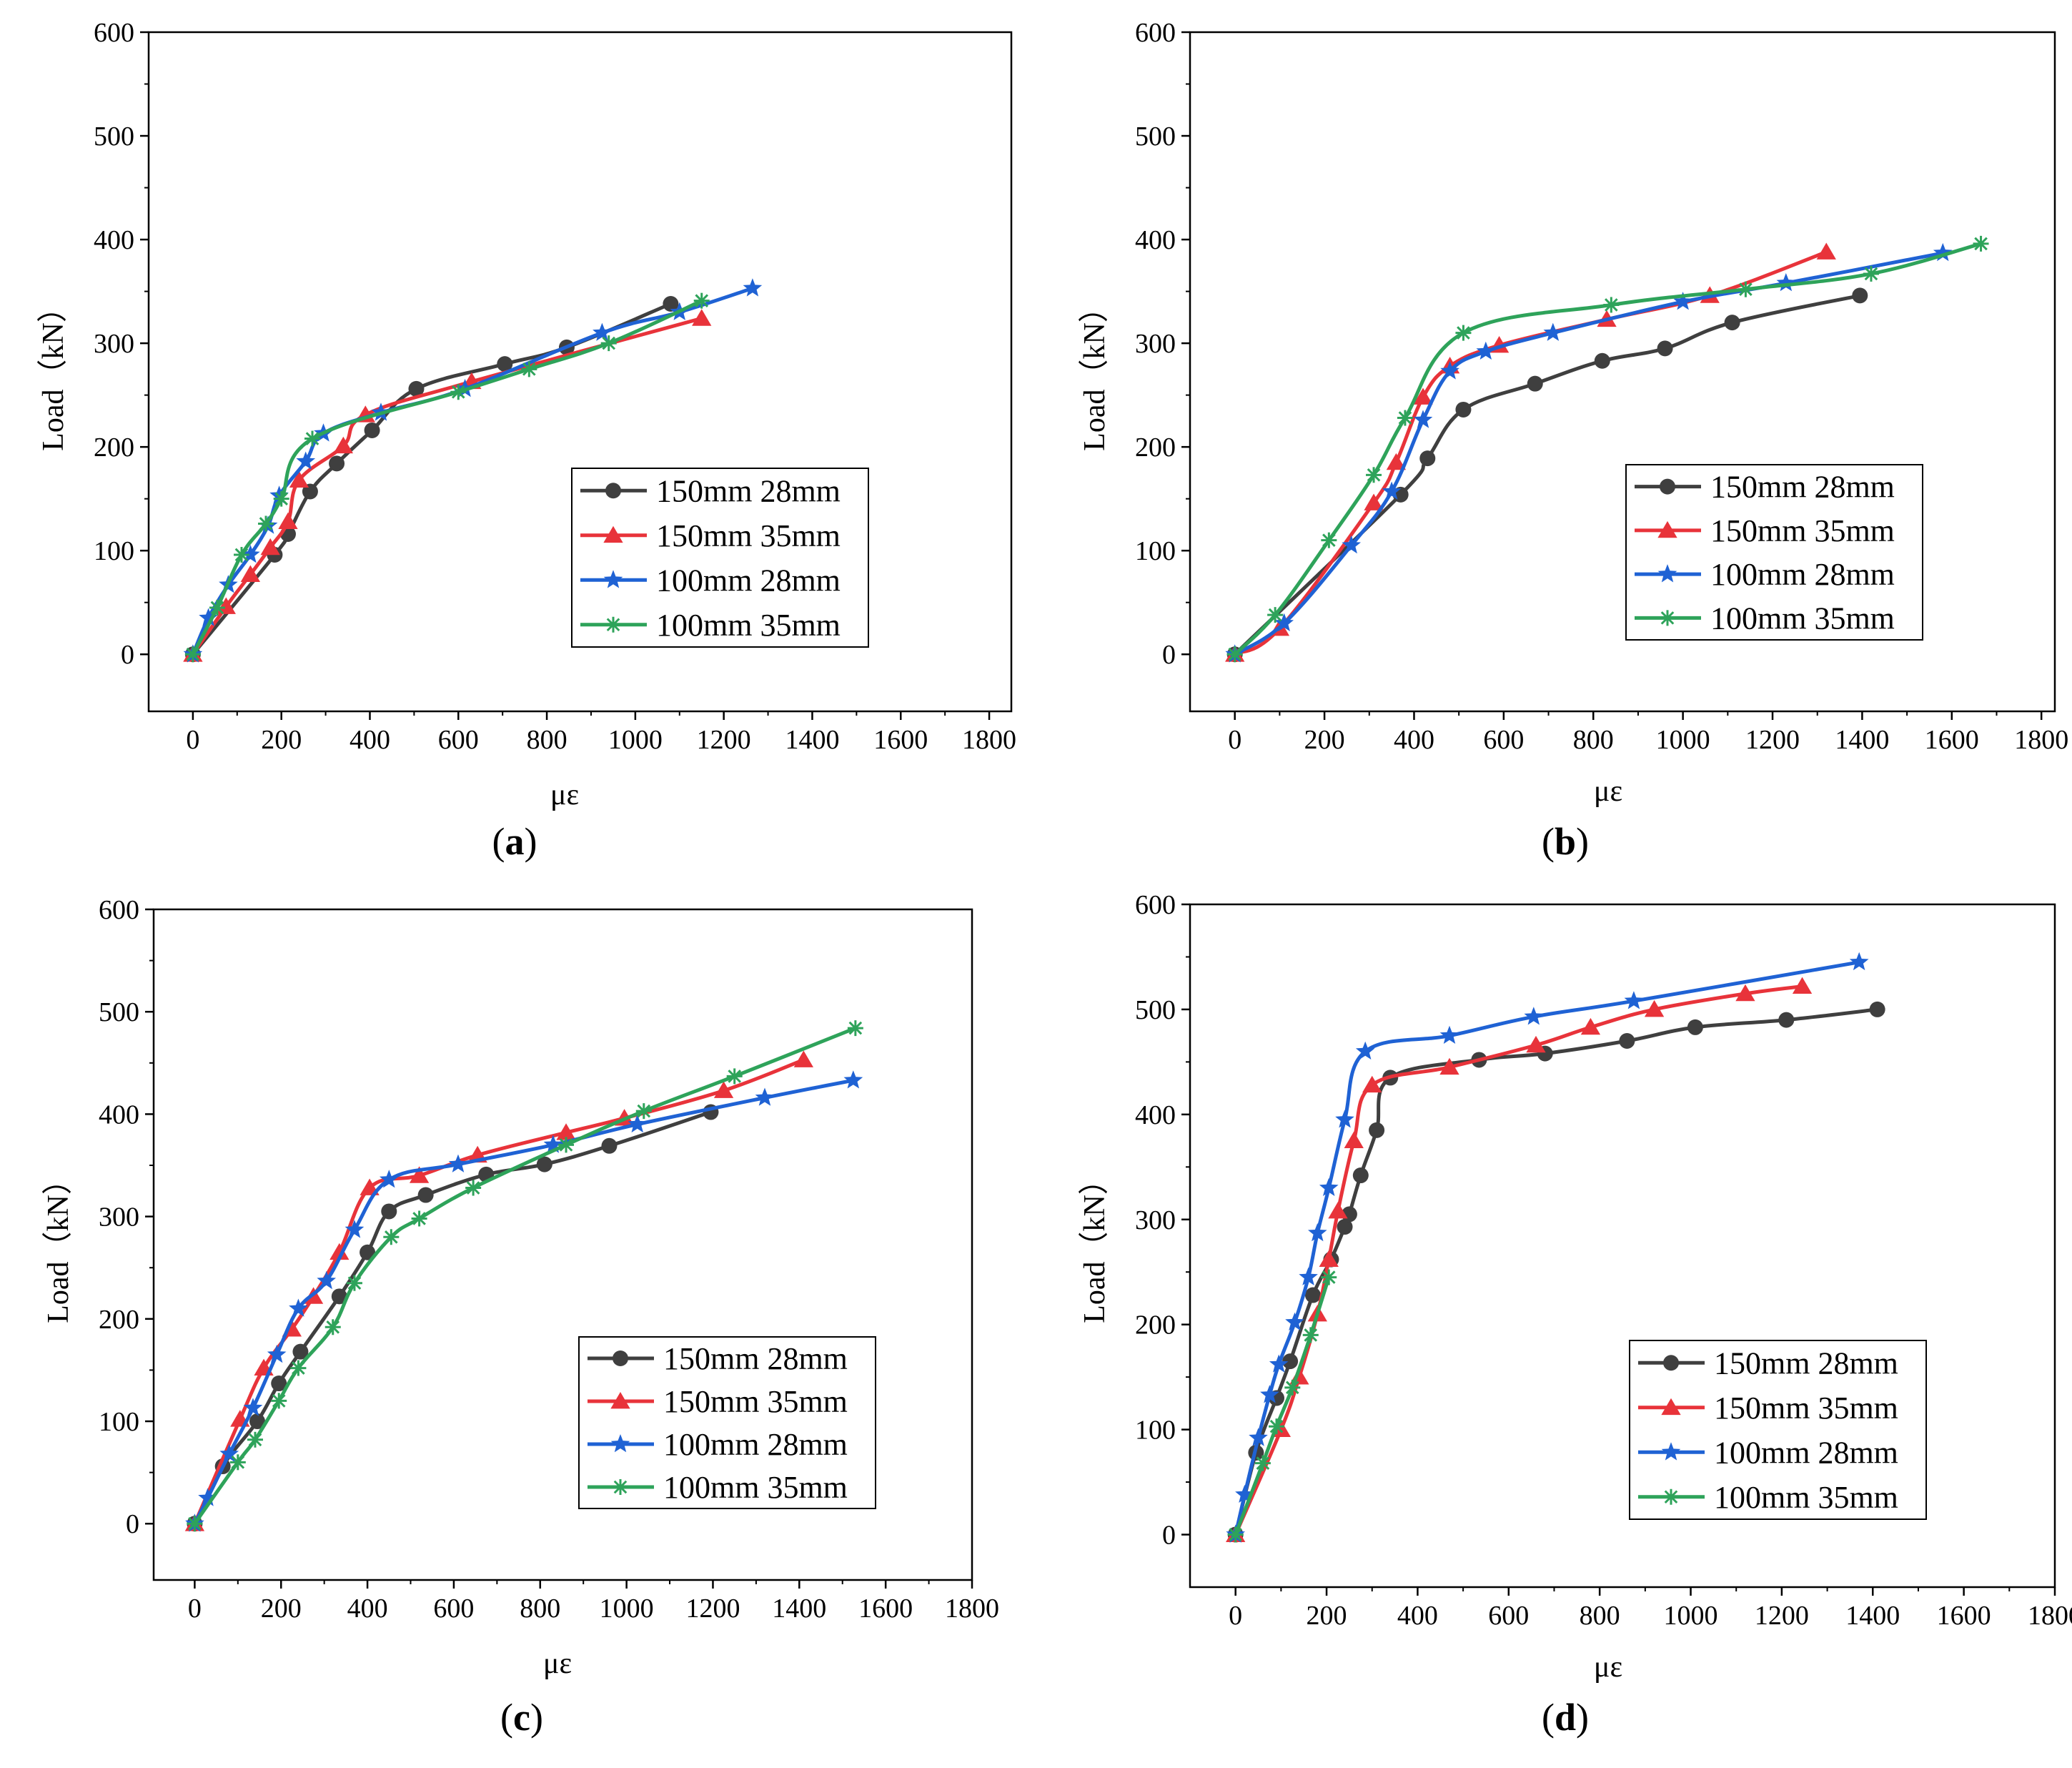 This screenshot has width=2072, height=1768. What do you see at coordinates (524, 1302) in the screenshot?
I see `series-line` at bounding box center [524, 1302].